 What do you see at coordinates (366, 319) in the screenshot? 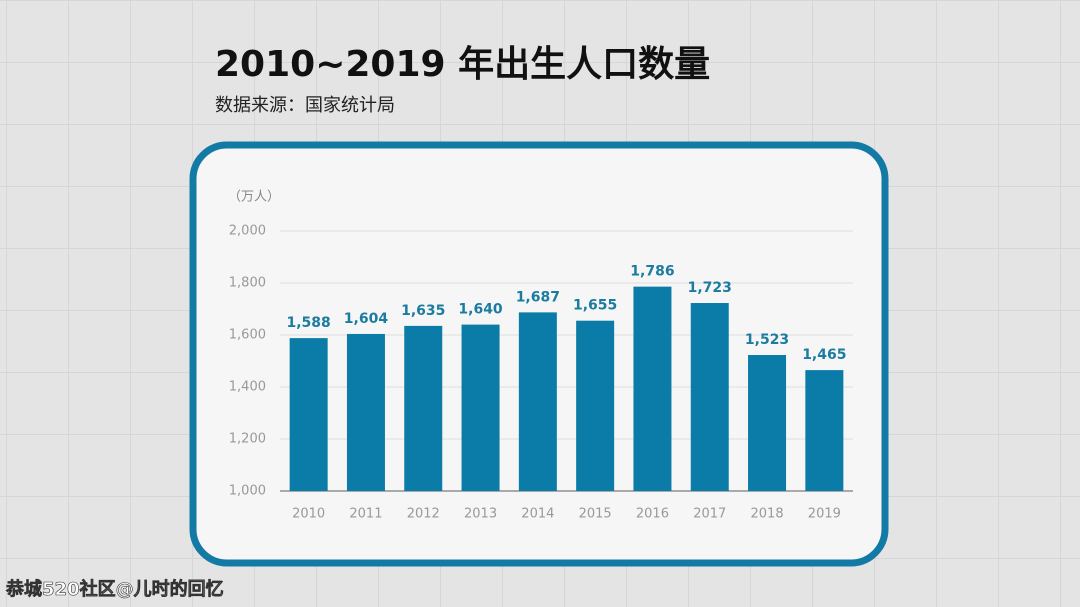
I see `value-label: 1,604` at bounding box center [366, 319].